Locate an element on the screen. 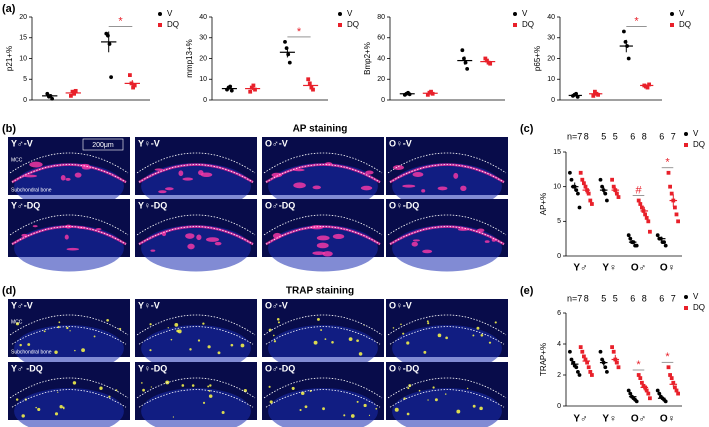  x-tick-label: Y♂ is located at coordinates (580, 268).